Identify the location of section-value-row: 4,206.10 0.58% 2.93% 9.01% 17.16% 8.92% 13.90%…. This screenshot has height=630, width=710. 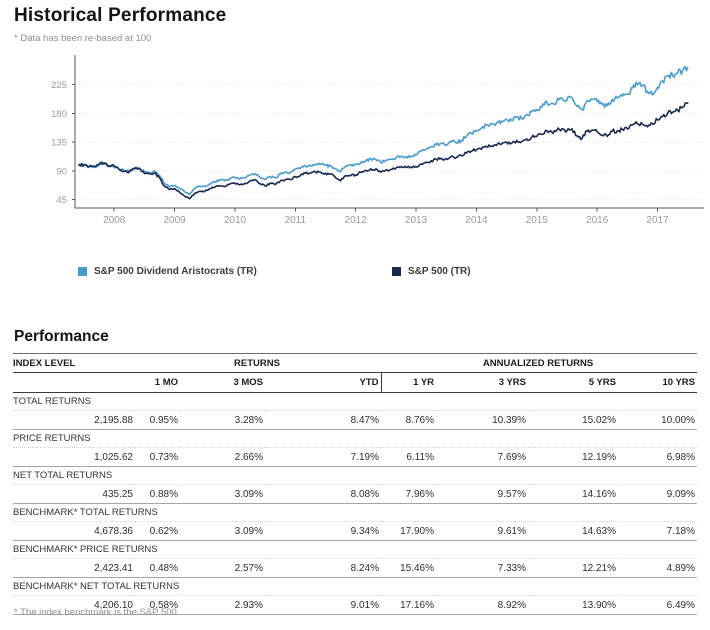
(355, 605).